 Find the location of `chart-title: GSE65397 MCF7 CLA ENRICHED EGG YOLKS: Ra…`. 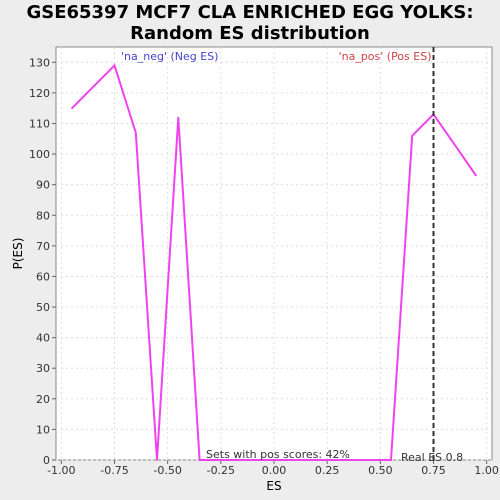

chart-title: GSE65397 MCF7 CLA ENRICHED EGG YOLKS: Ra… is located at coordinates (250, 23).